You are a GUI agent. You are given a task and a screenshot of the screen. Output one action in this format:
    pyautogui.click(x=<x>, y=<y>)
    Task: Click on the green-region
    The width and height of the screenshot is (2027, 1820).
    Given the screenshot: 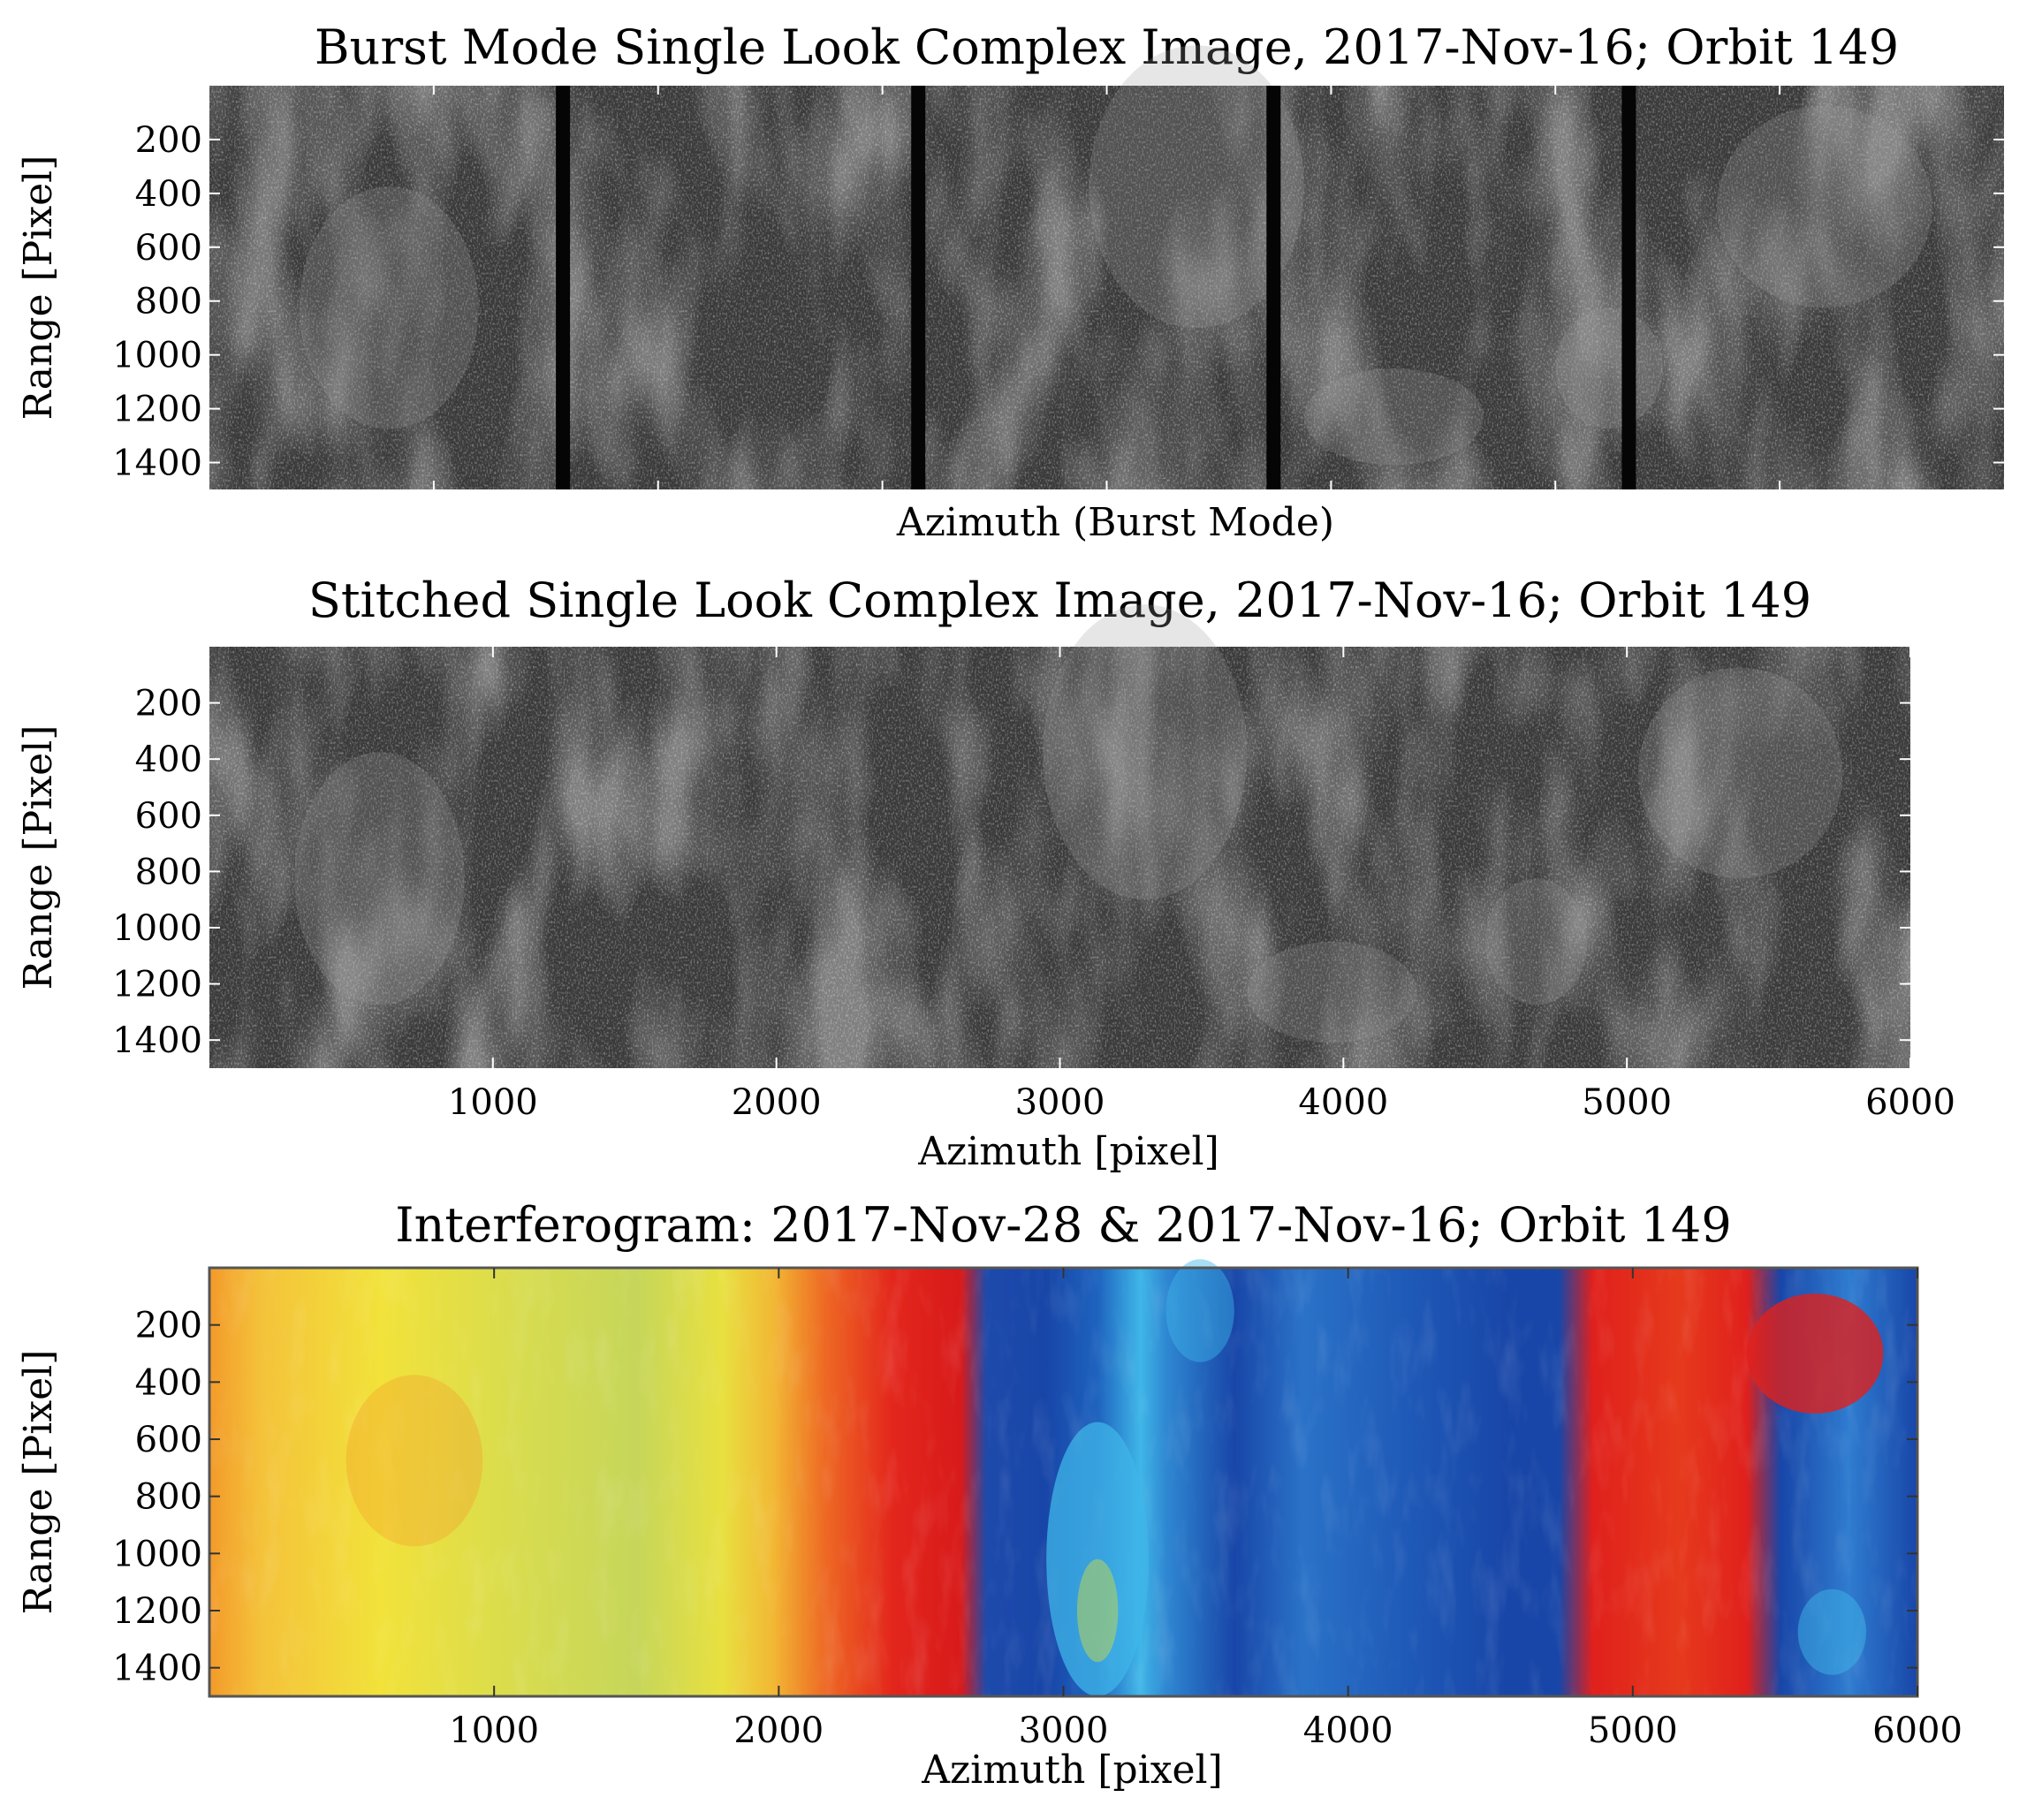 What is the action you would take?
    pyautogui.click(x=1097, y=1610)
    